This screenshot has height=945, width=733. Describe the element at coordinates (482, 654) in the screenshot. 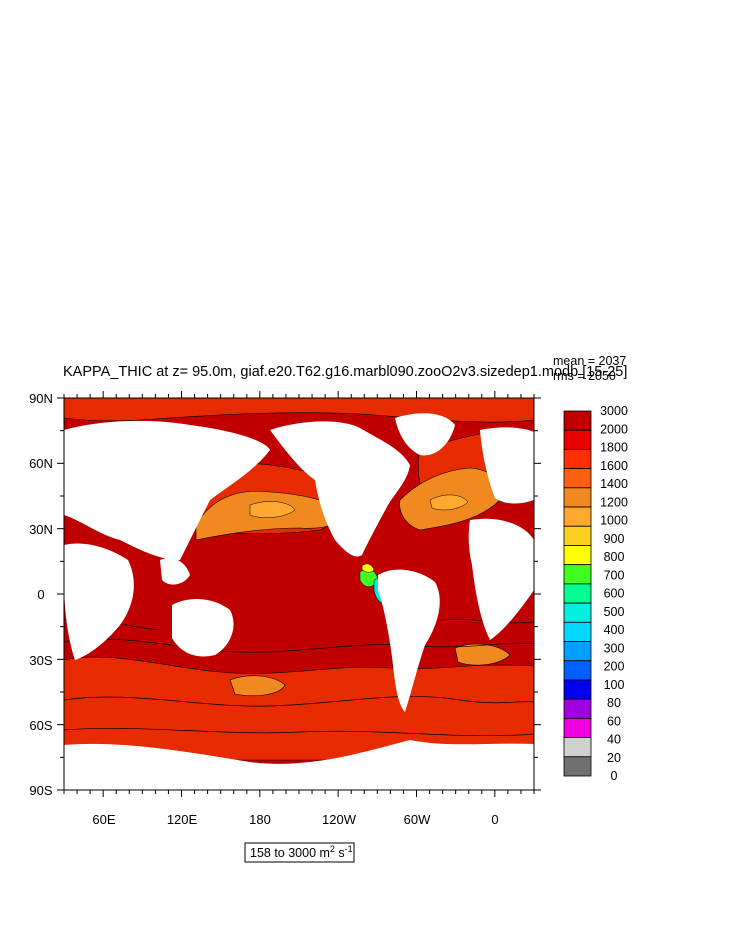

I see `south-atlantic-orange` at that location.